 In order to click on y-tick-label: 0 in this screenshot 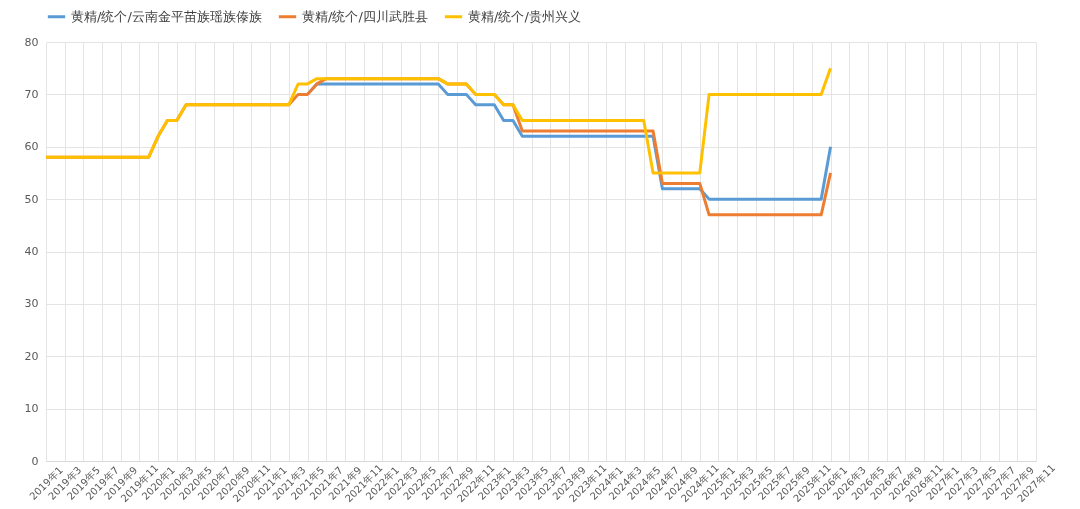, I will do `click(35, 461)`.